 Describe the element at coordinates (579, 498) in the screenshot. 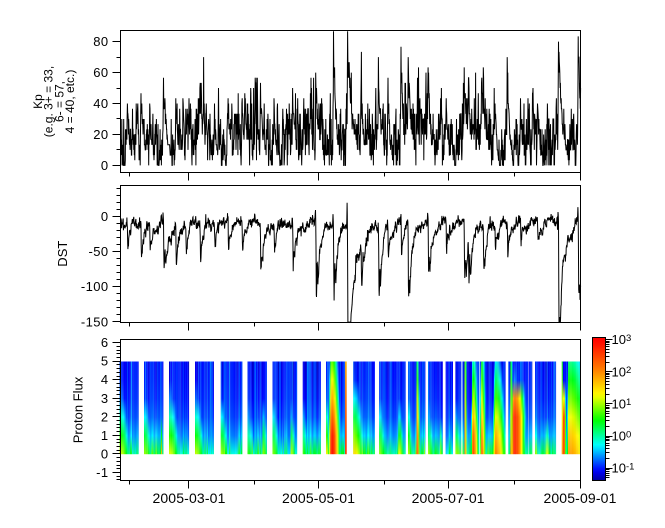

I see `svg-text: 2005-09-01` at that location.